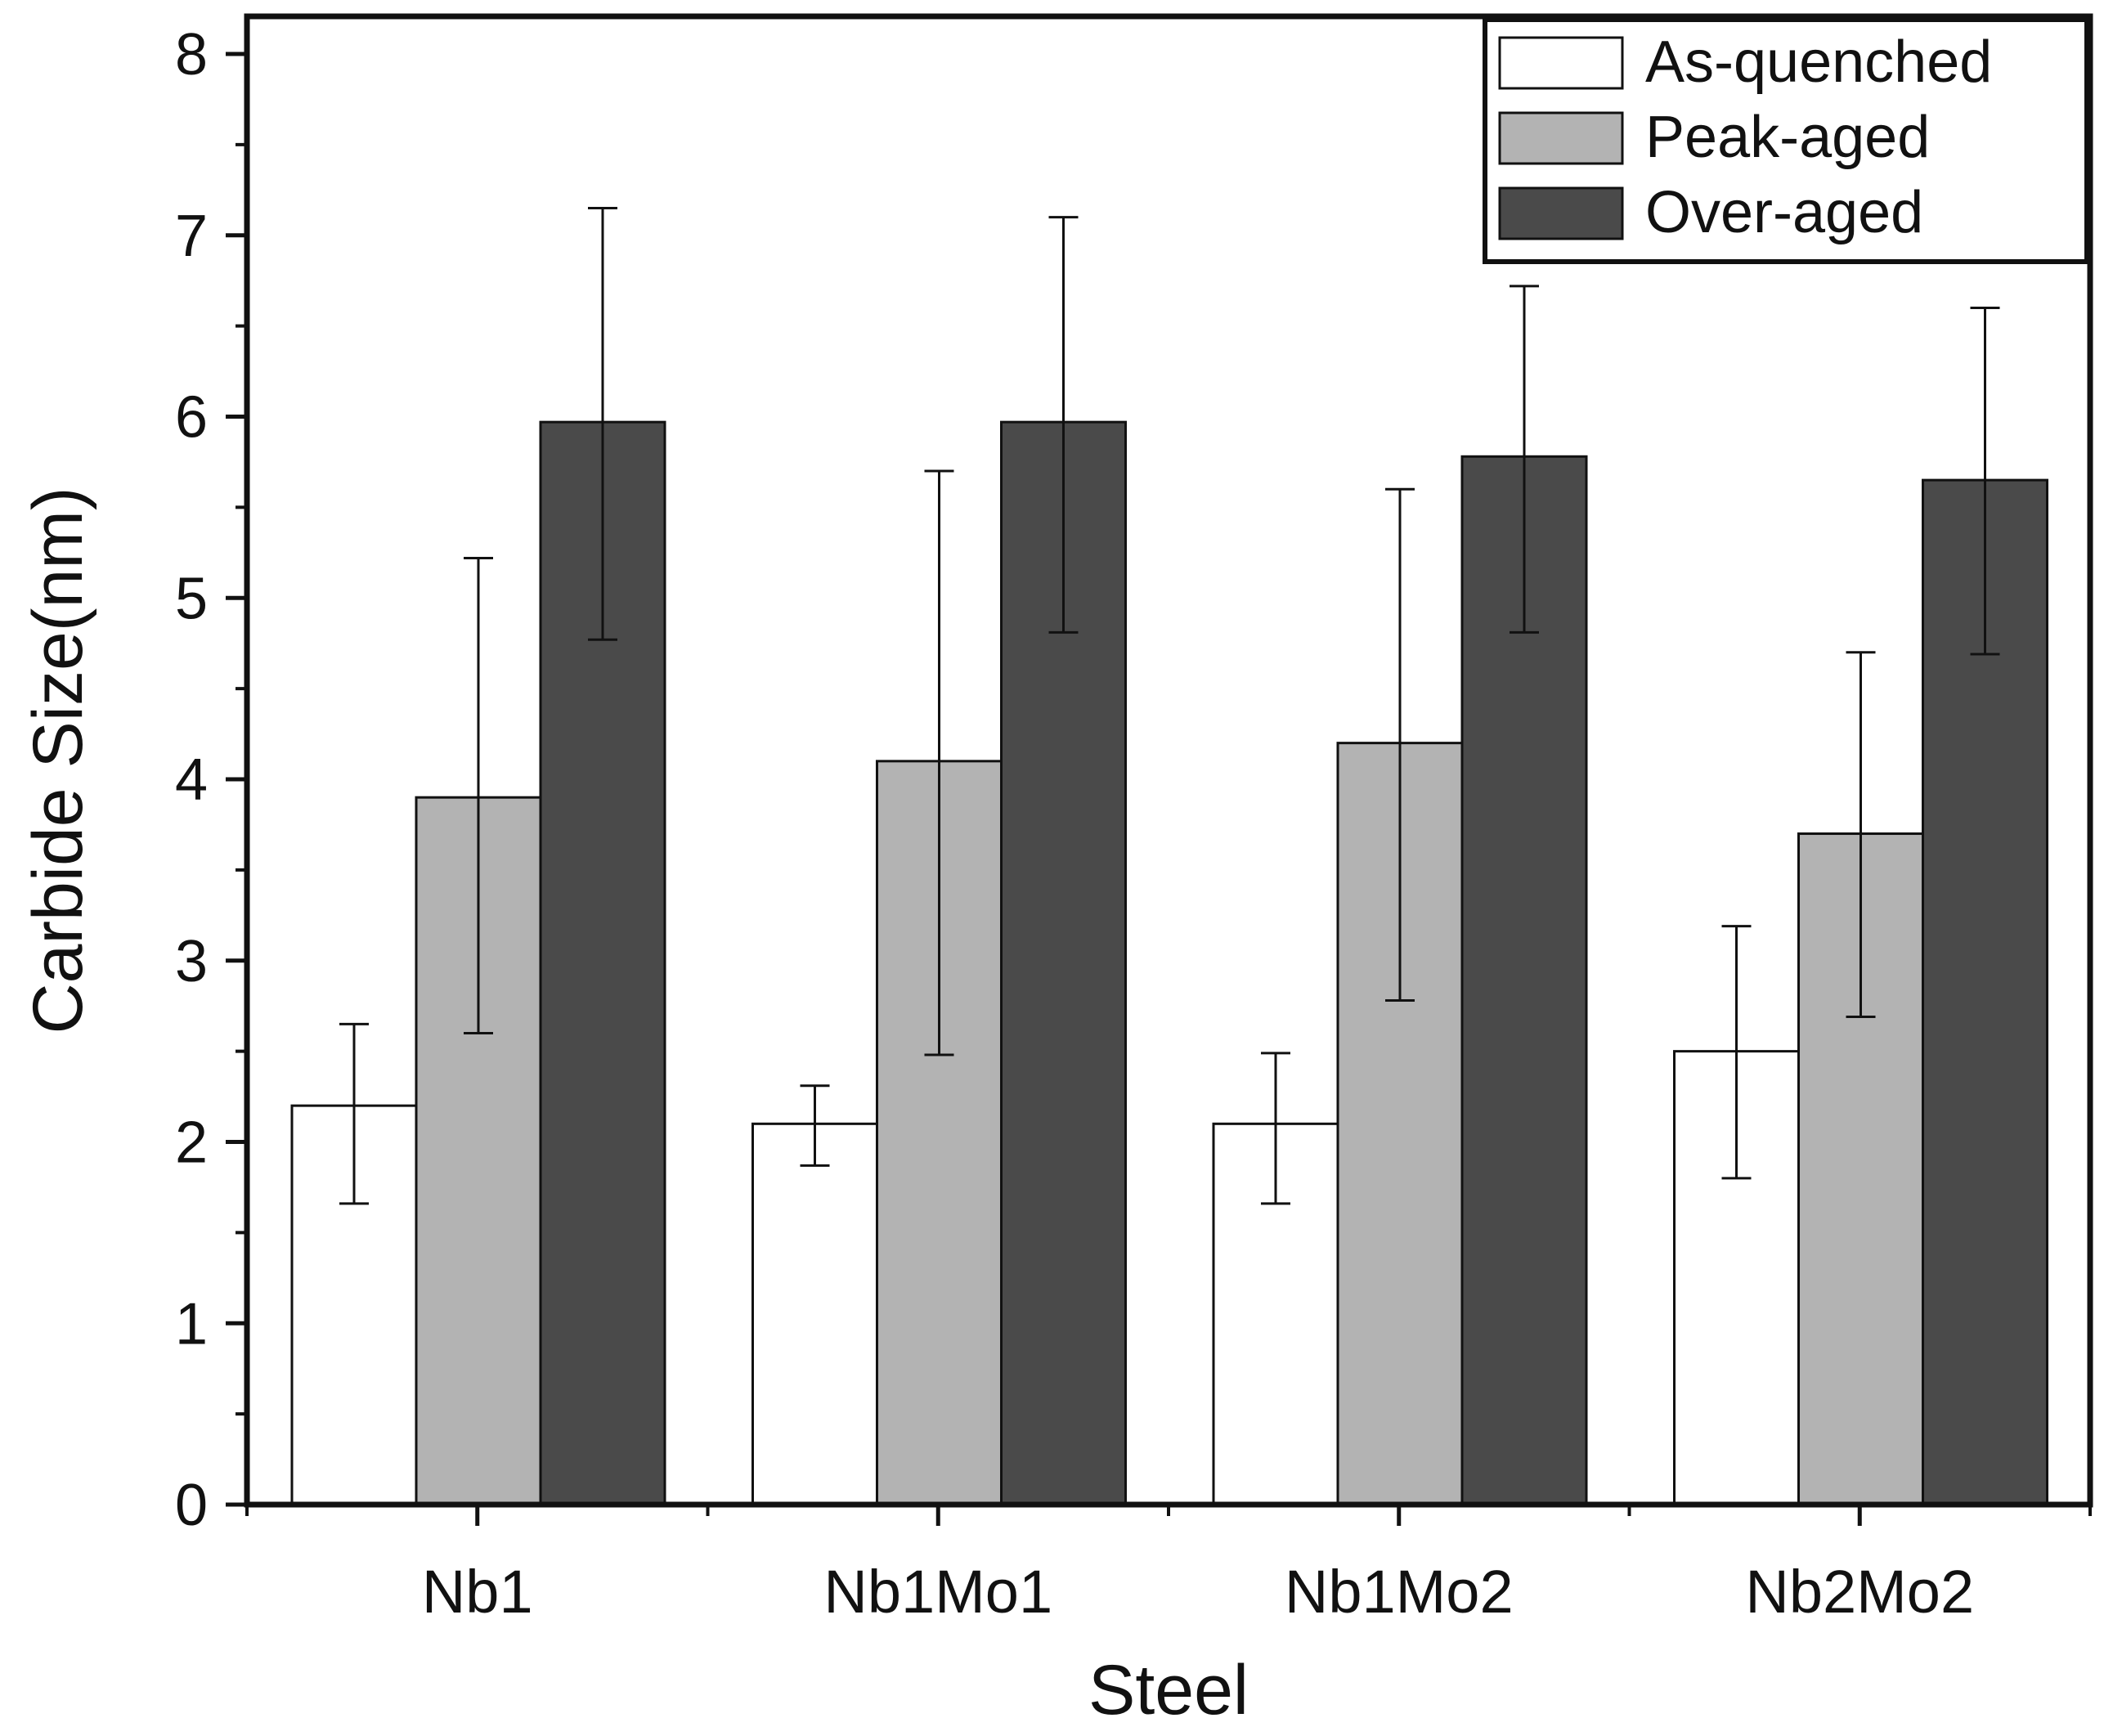 This screenshot has width=2113, height=1736. What do you see at coordinates (191, 1324) in the screenshot?
I see `y-tick-label-1: 1` at bounding box center [191, 1324].